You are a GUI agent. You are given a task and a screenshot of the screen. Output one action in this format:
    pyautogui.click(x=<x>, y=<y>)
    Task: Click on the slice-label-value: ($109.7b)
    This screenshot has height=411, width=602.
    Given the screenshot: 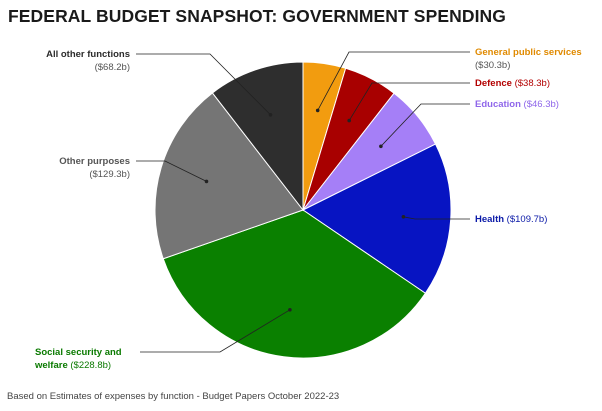 What is the action you would take?
    pyautogui.click(x=525, y=219)
    